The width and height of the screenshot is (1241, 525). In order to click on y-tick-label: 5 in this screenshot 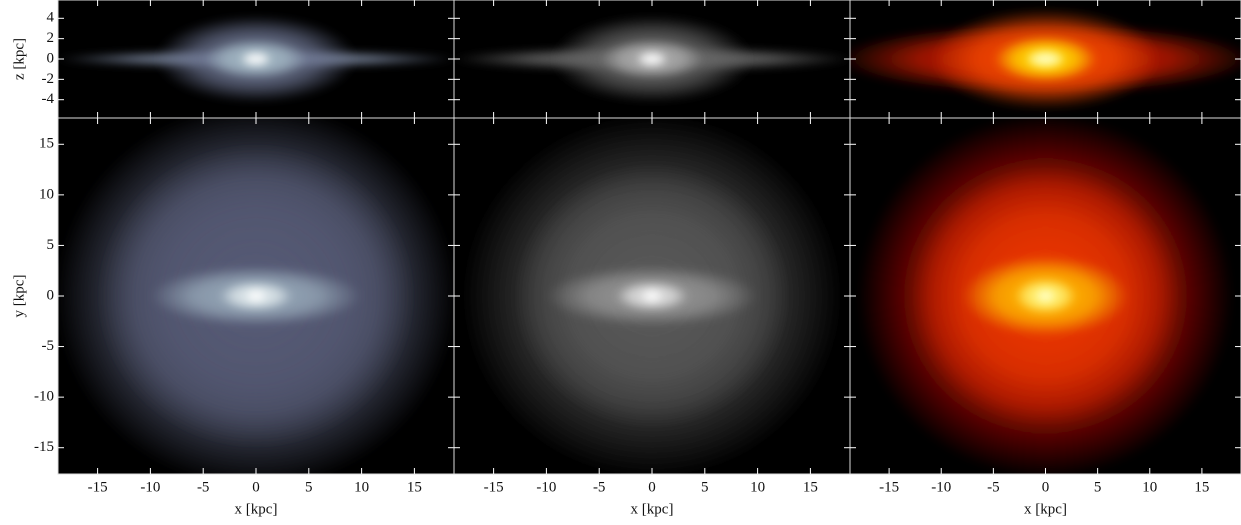, I will do `click(51, 245)`.